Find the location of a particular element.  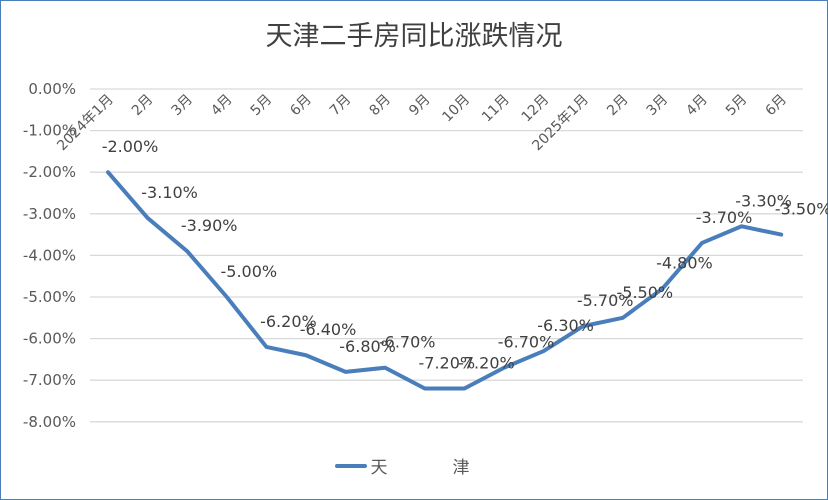

y-tick-label: -4.00% is located at coordinates (49, 255).